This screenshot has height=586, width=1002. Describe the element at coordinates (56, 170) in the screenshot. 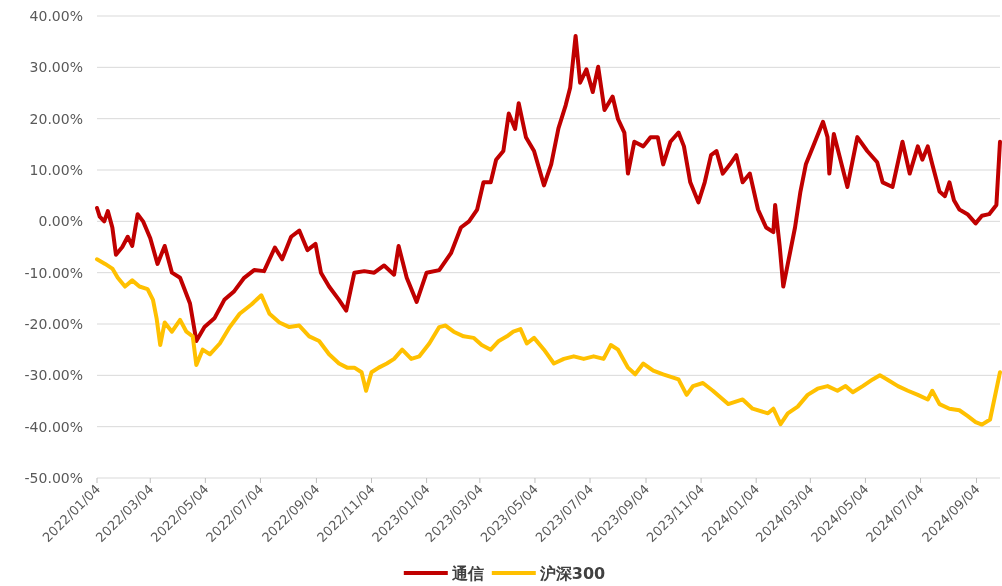

I see `y-tick-label: 10.00%` at that location.